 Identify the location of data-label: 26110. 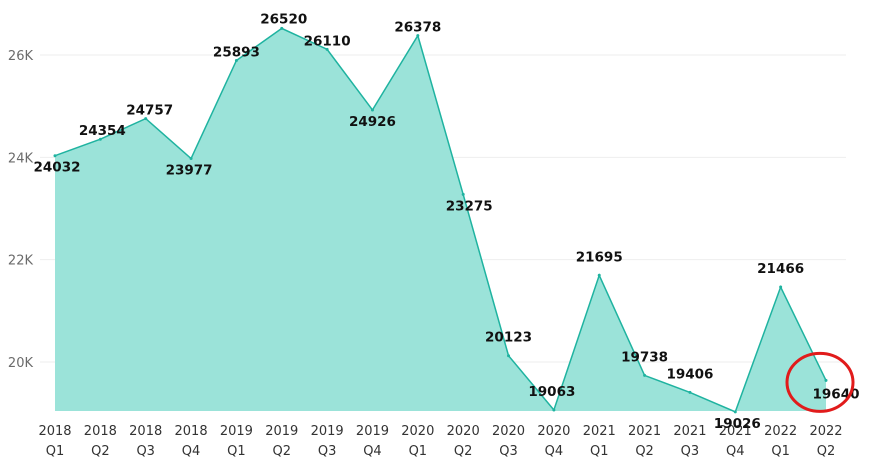
(327, 41).